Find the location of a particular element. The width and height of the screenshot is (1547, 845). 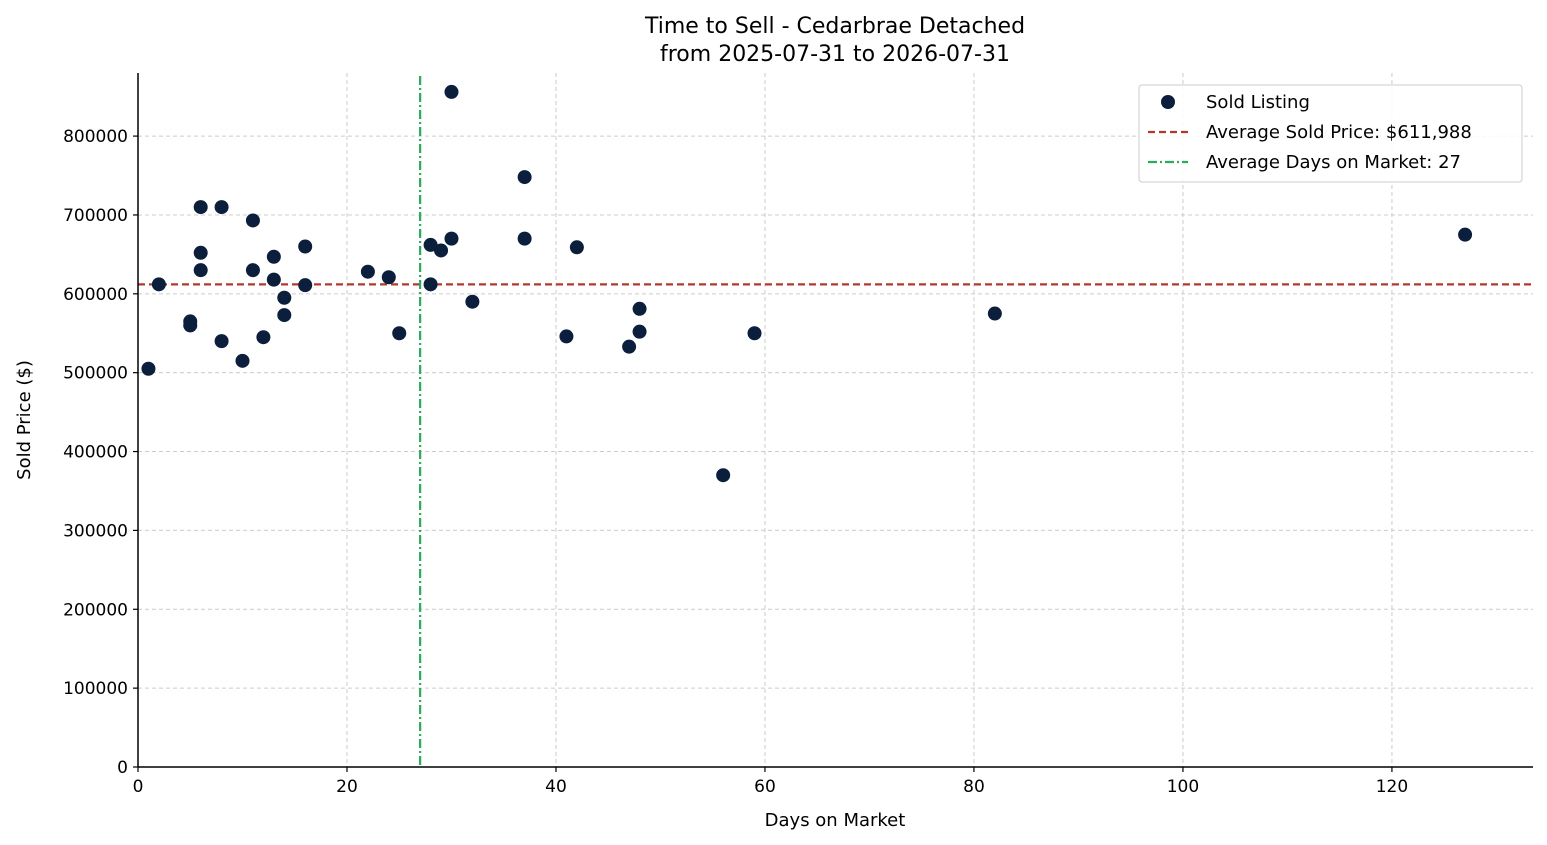

y-tick-label: 800000 is located at coordinates (95, 137).